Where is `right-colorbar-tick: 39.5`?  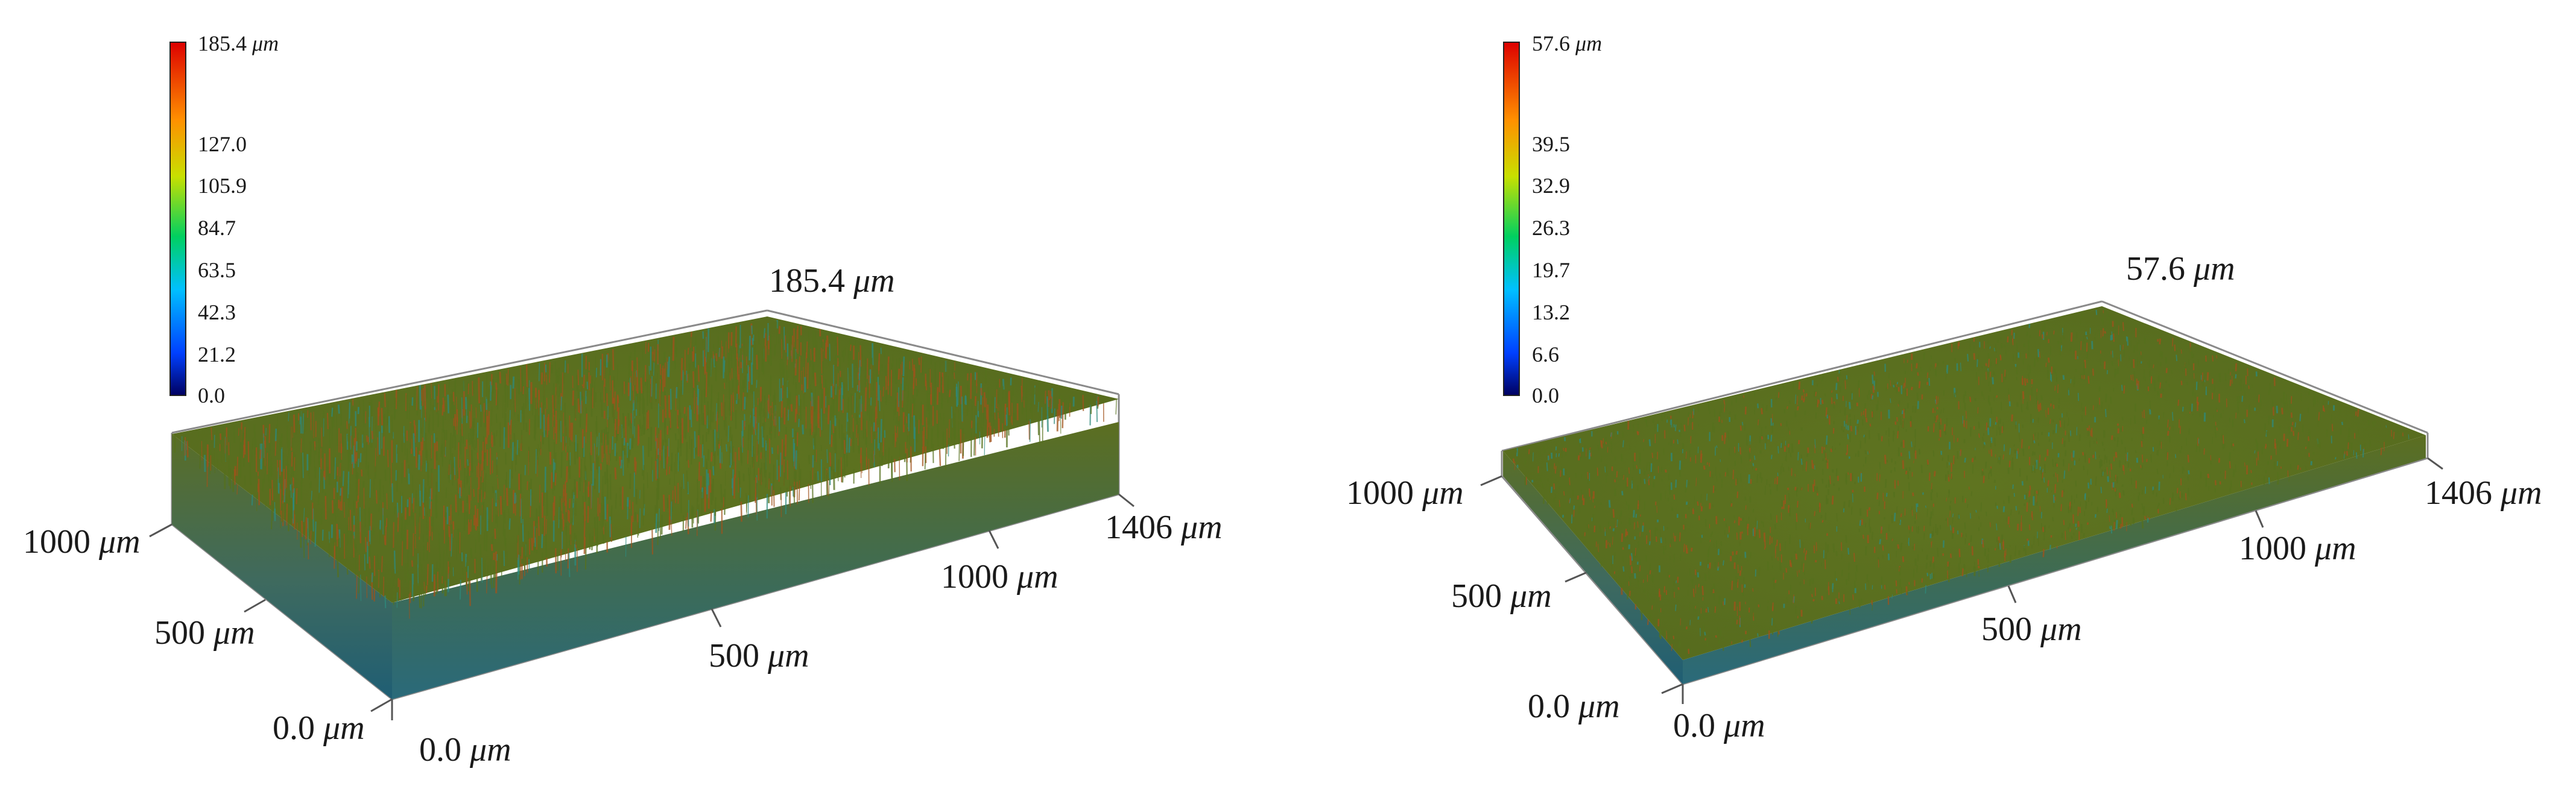 right-colorbar-tick: 39.5 is located at coordinates (1551, 144).